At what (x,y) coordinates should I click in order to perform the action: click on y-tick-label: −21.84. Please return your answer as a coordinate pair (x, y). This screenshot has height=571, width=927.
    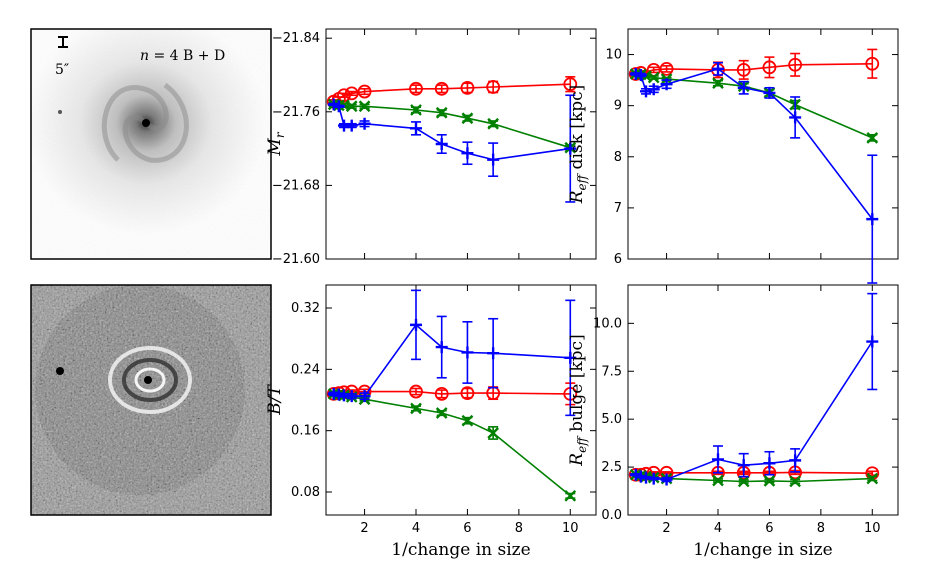
    Looking at the image, I should click on (296, 38).